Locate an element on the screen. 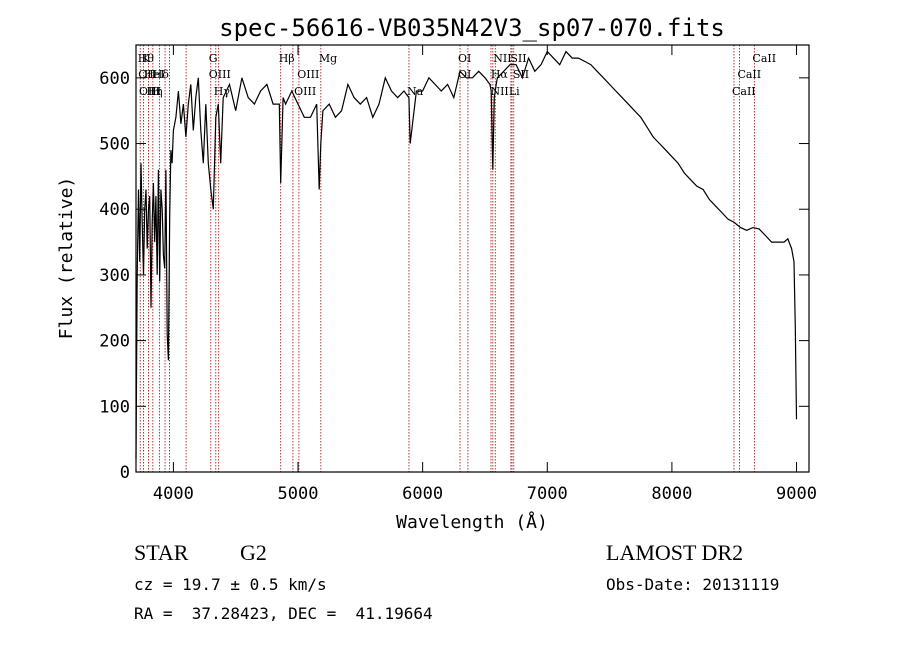  marker-label: SII is located at coordinates (518, 58).